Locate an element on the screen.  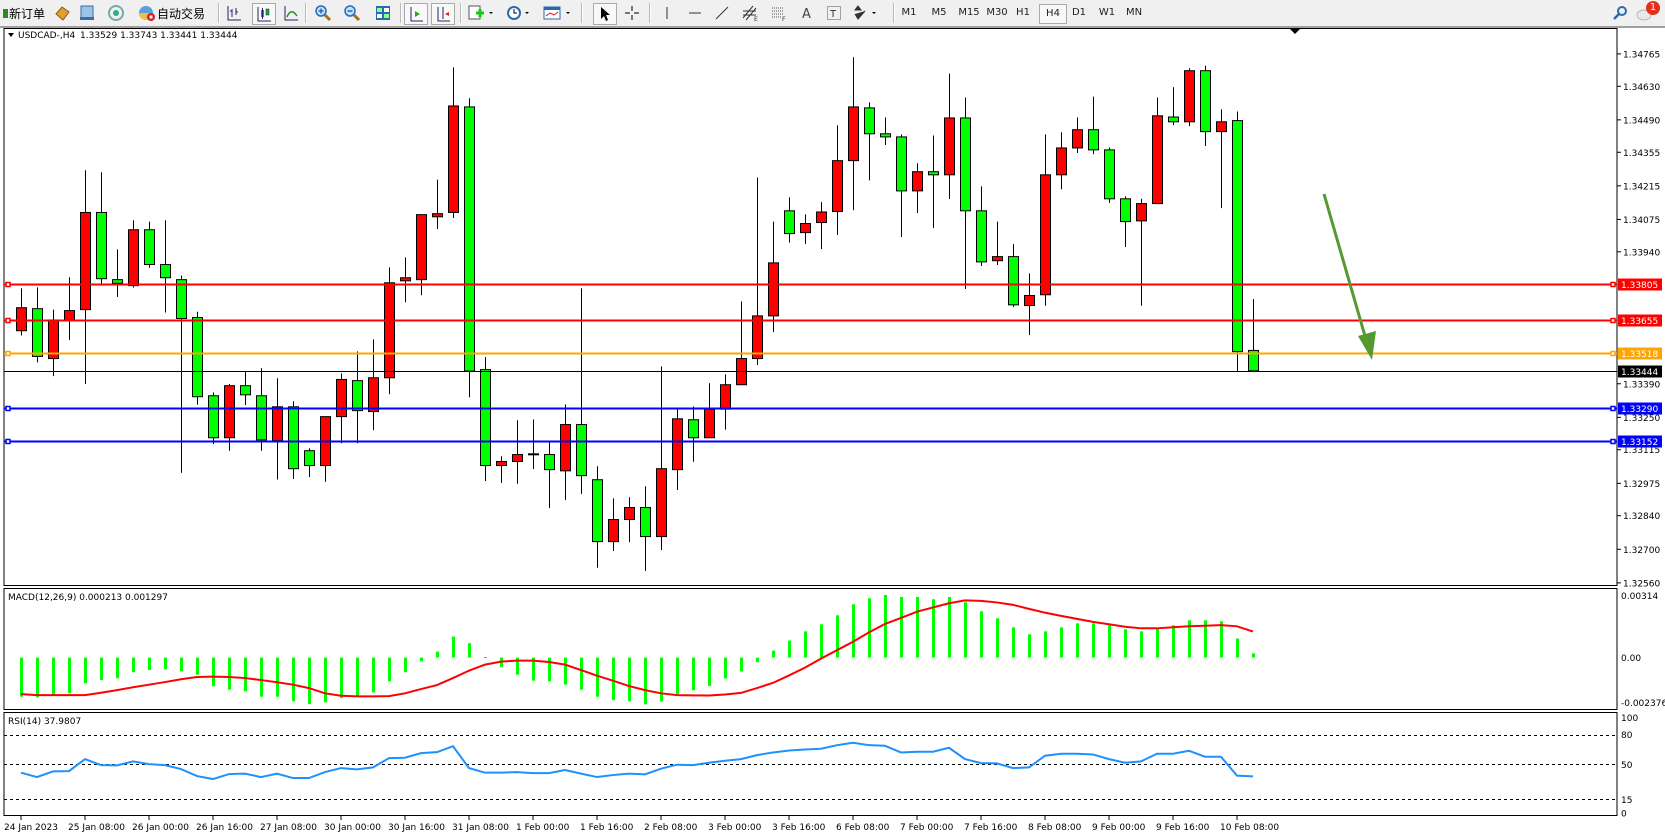
candlestick-button is located at coordinates (264, 14).